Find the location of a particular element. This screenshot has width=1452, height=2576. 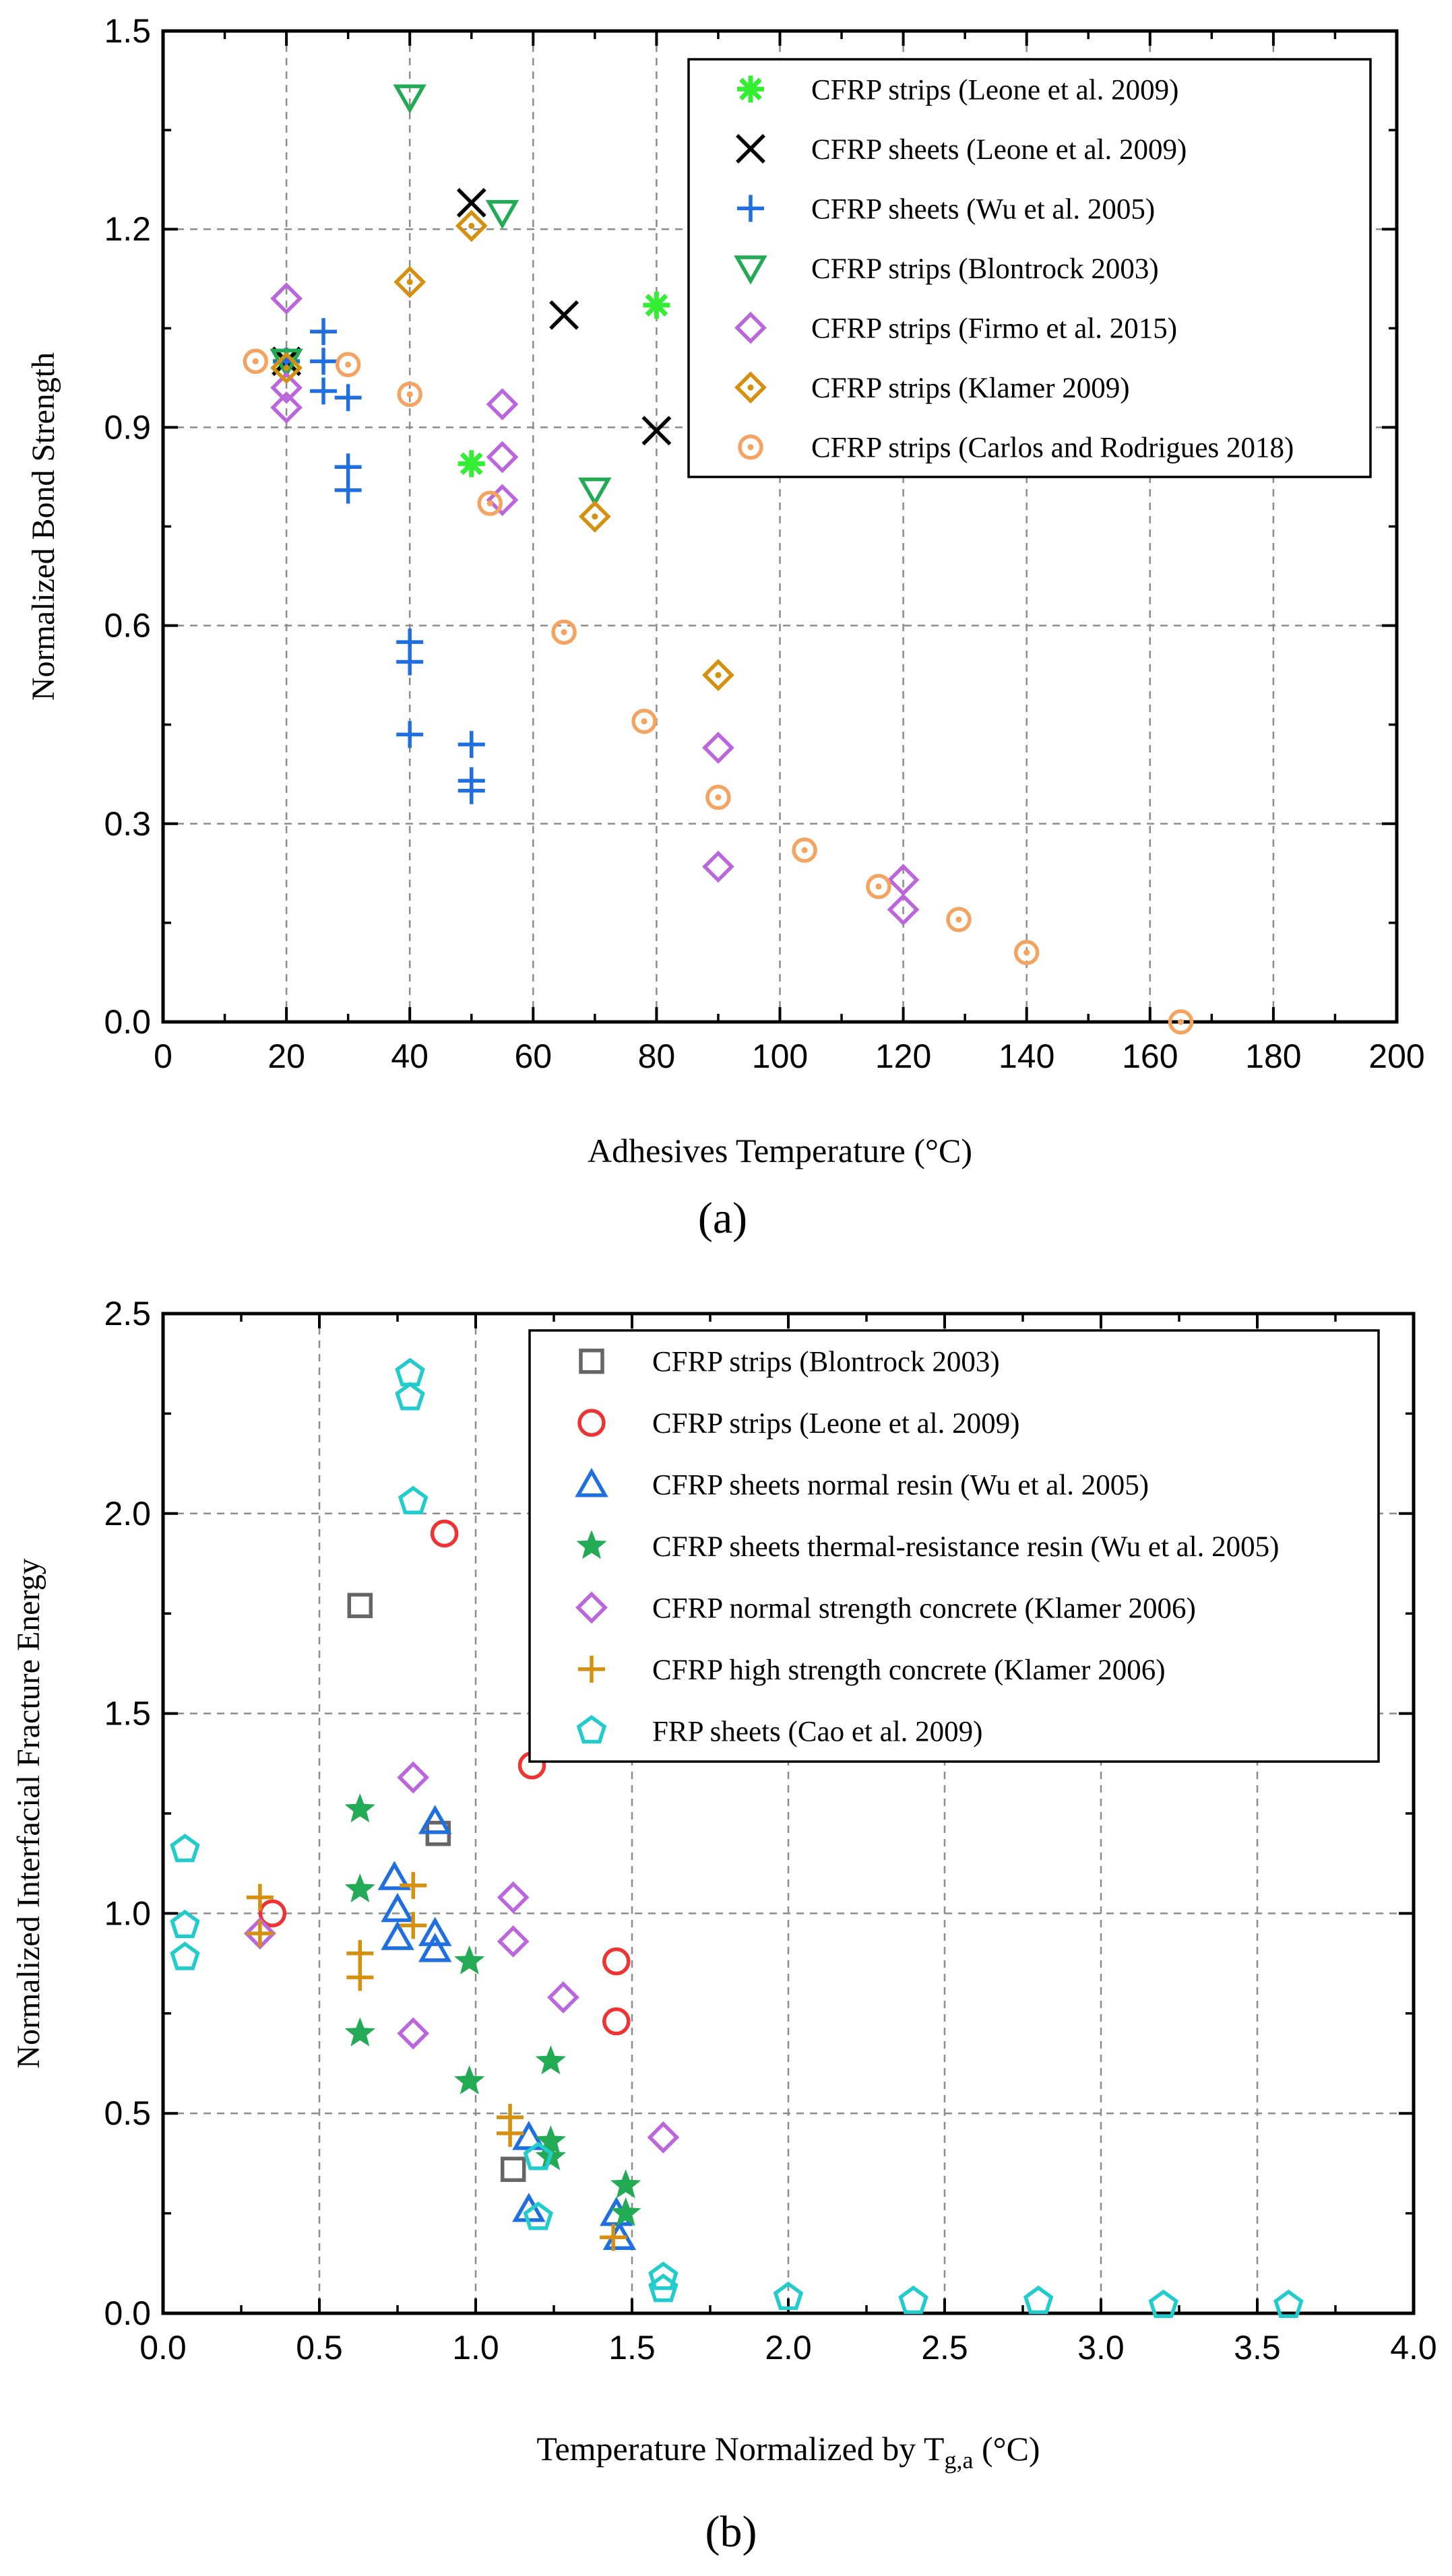

legend-entry: CFRP sheets (Wu et al. 2005) is located at coordinates (983, 209).